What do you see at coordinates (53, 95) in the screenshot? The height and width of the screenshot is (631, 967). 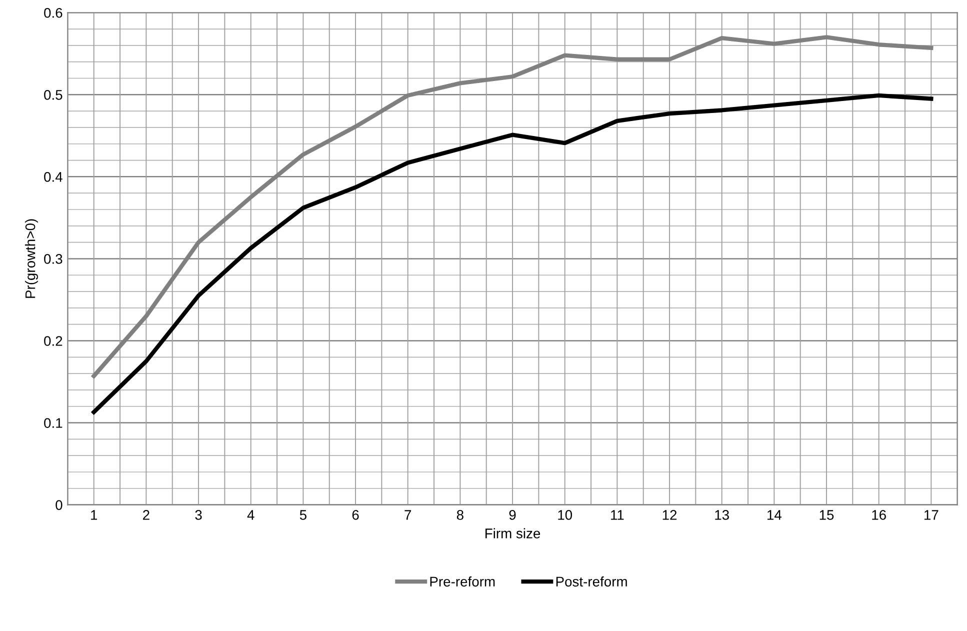 I see `y-tick-label: 0.5` at bounding box center [53, 95].